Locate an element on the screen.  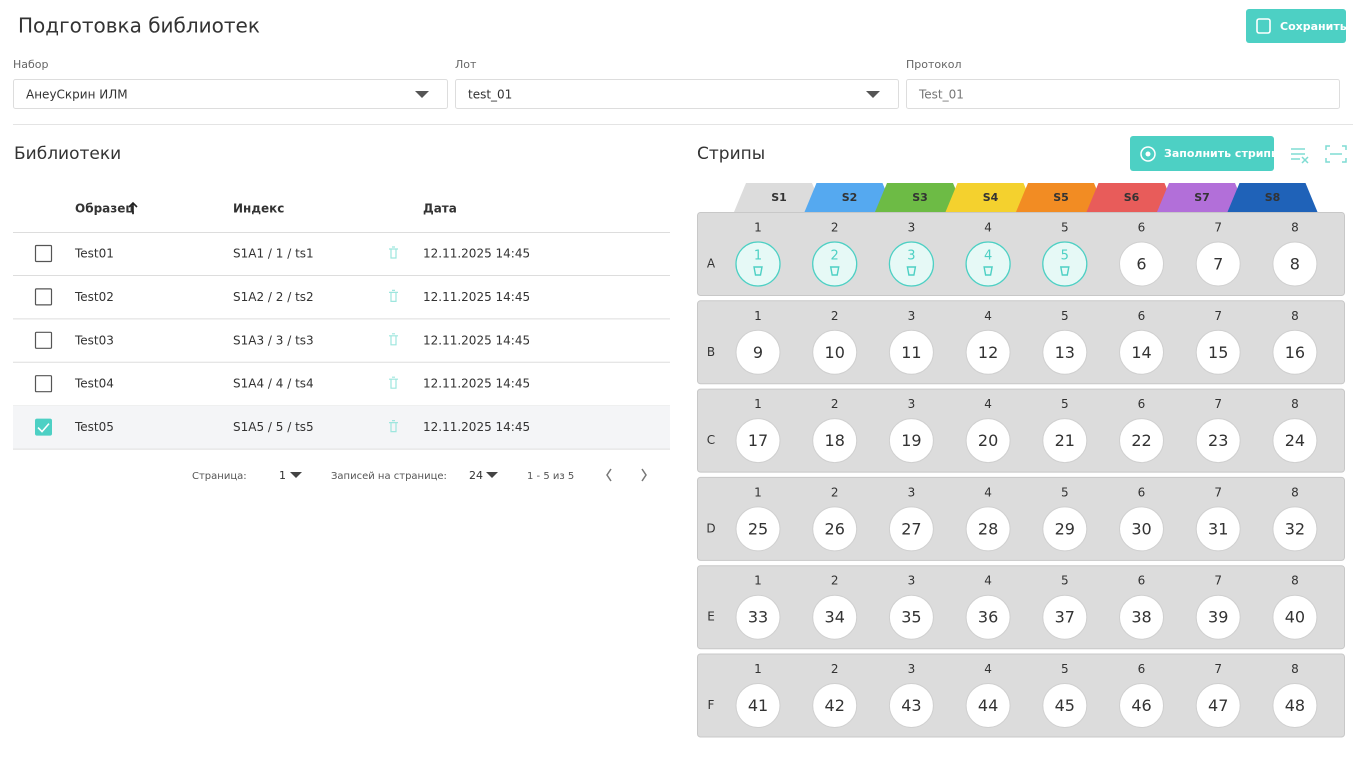
clear-icon is located at coordinates (1300, 156).